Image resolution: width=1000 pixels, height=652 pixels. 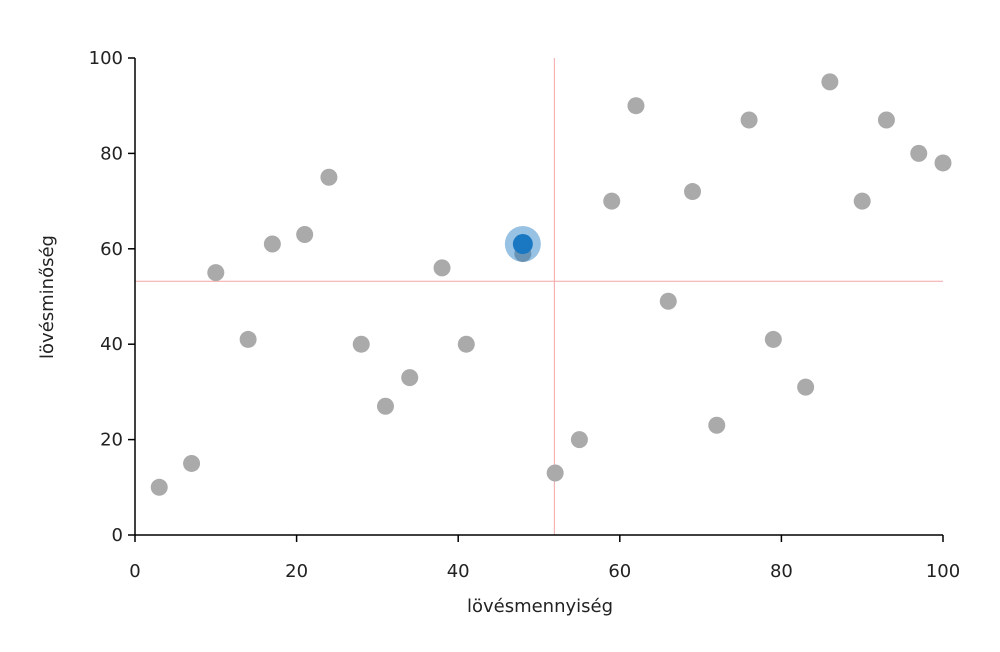 What do you see at coordinates (111, 344) in the screenshot?
I see `y-tick-label: 40` at bounding box center [111, 344].